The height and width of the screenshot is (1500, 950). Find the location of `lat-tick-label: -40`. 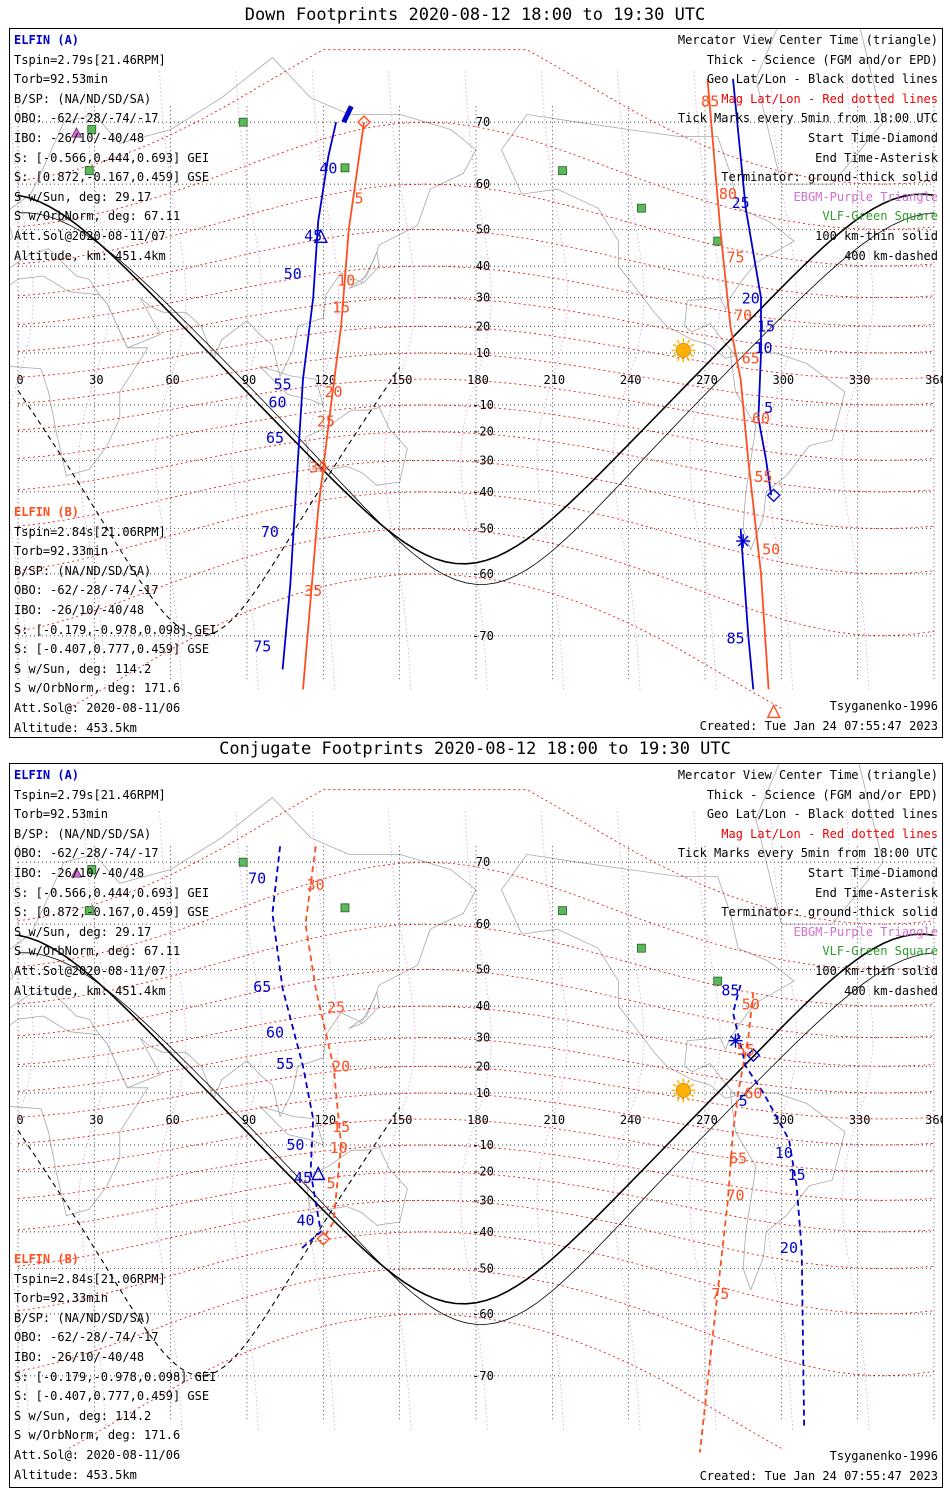

lat-tick-label: -40 is located at coordinates (483, 492).